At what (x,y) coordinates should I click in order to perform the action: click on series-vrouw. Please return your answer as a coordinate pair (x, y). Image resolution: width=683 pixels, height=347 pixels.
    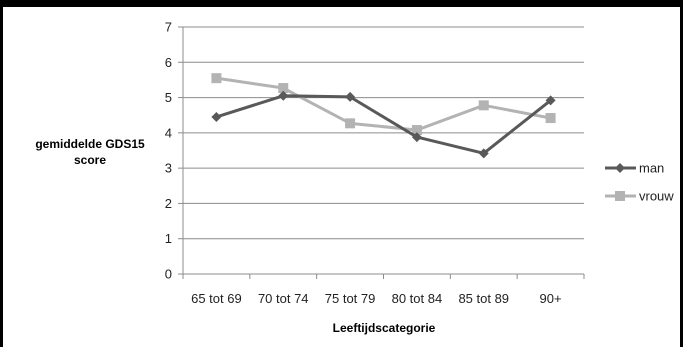
    Looking at the image, I should click on (383, 104).